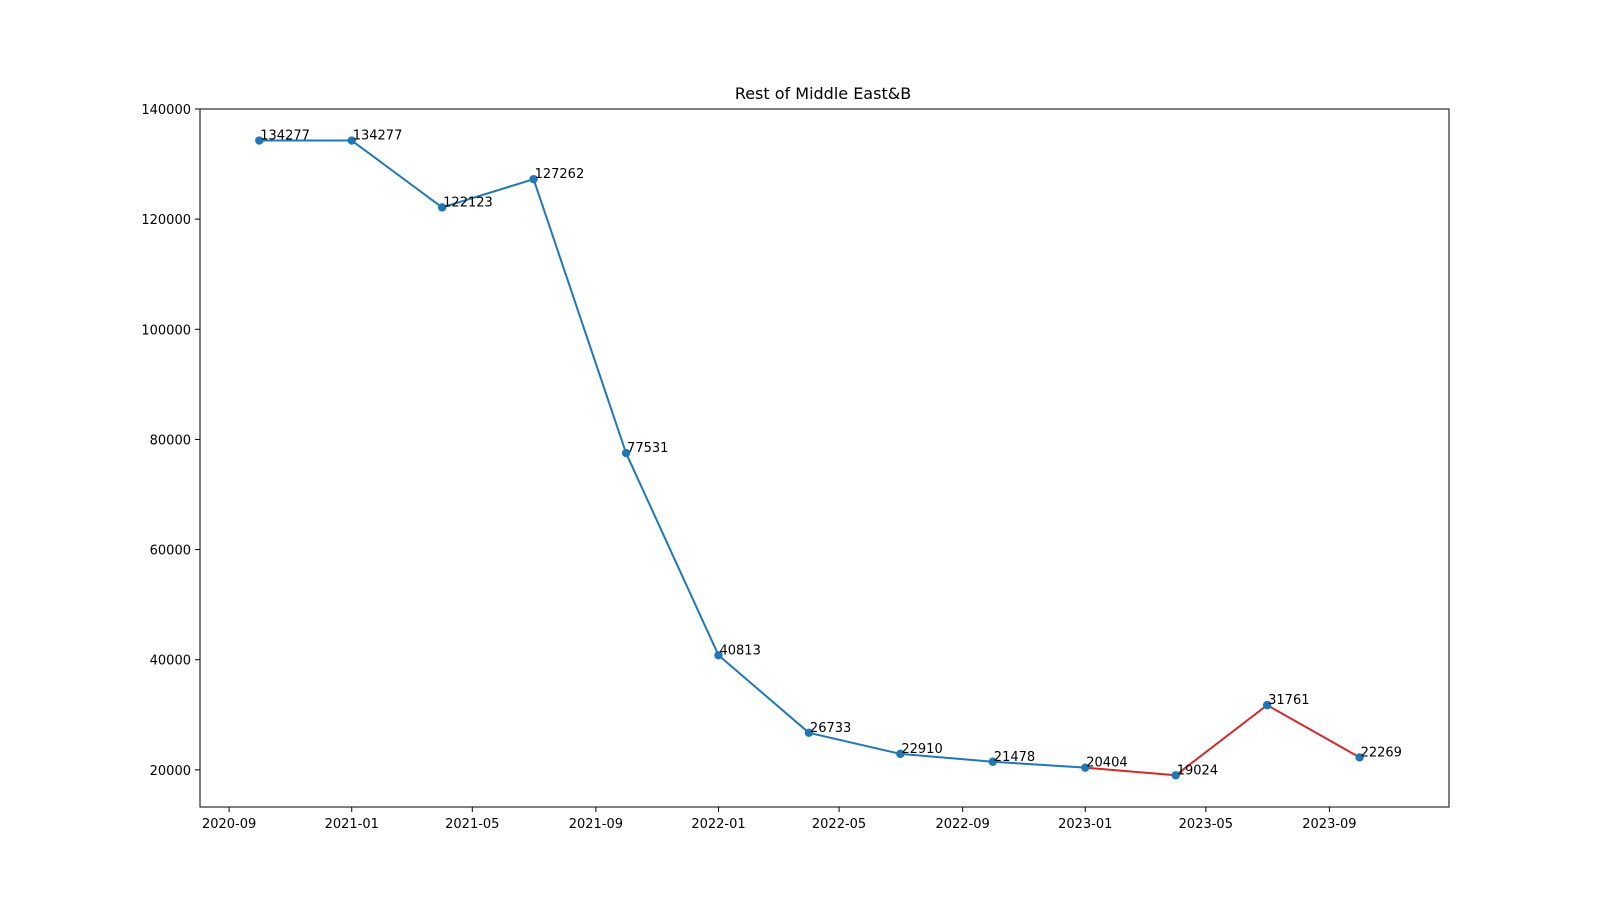 This screenshot has width=1600, height=900. Describe the element at coordinates (1197, 770) in the screenshot. I see `data-label: 19024` at that location.